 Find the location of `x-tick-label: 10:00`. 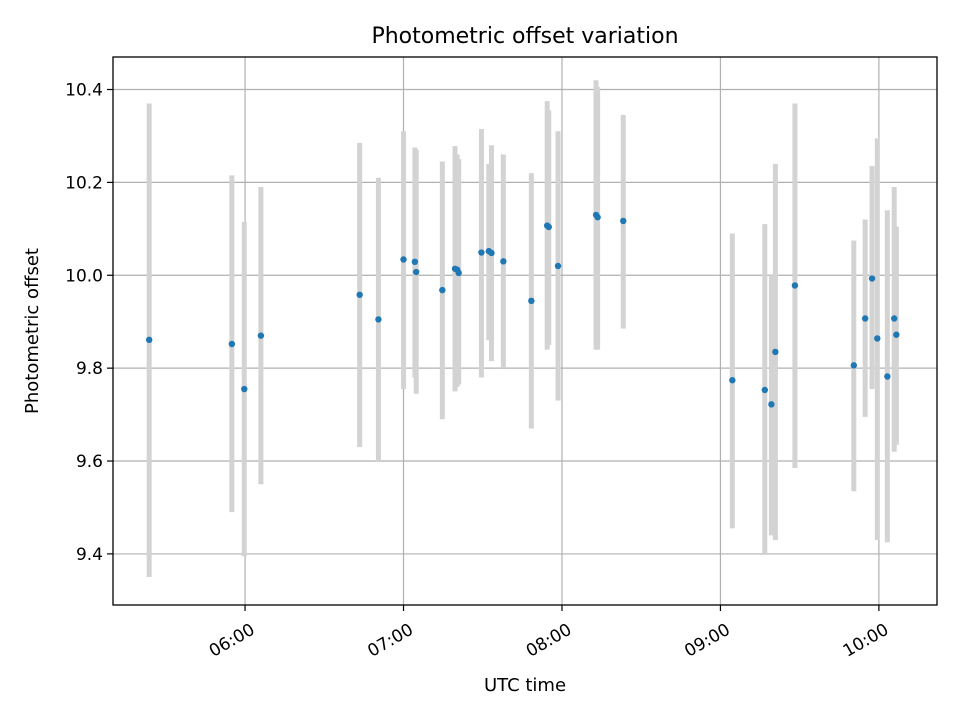

x-tick-label: 10:00 is located at coordinates (866, 641).